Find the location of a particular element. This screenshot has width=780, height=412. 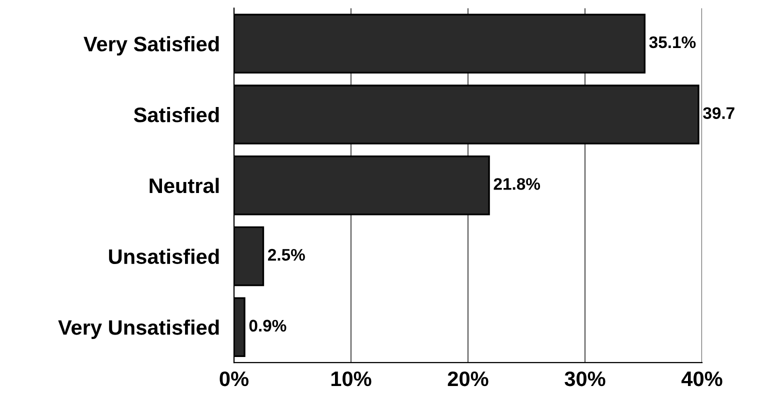

x-tick-label: 30% is located at coordinates (585, 378).